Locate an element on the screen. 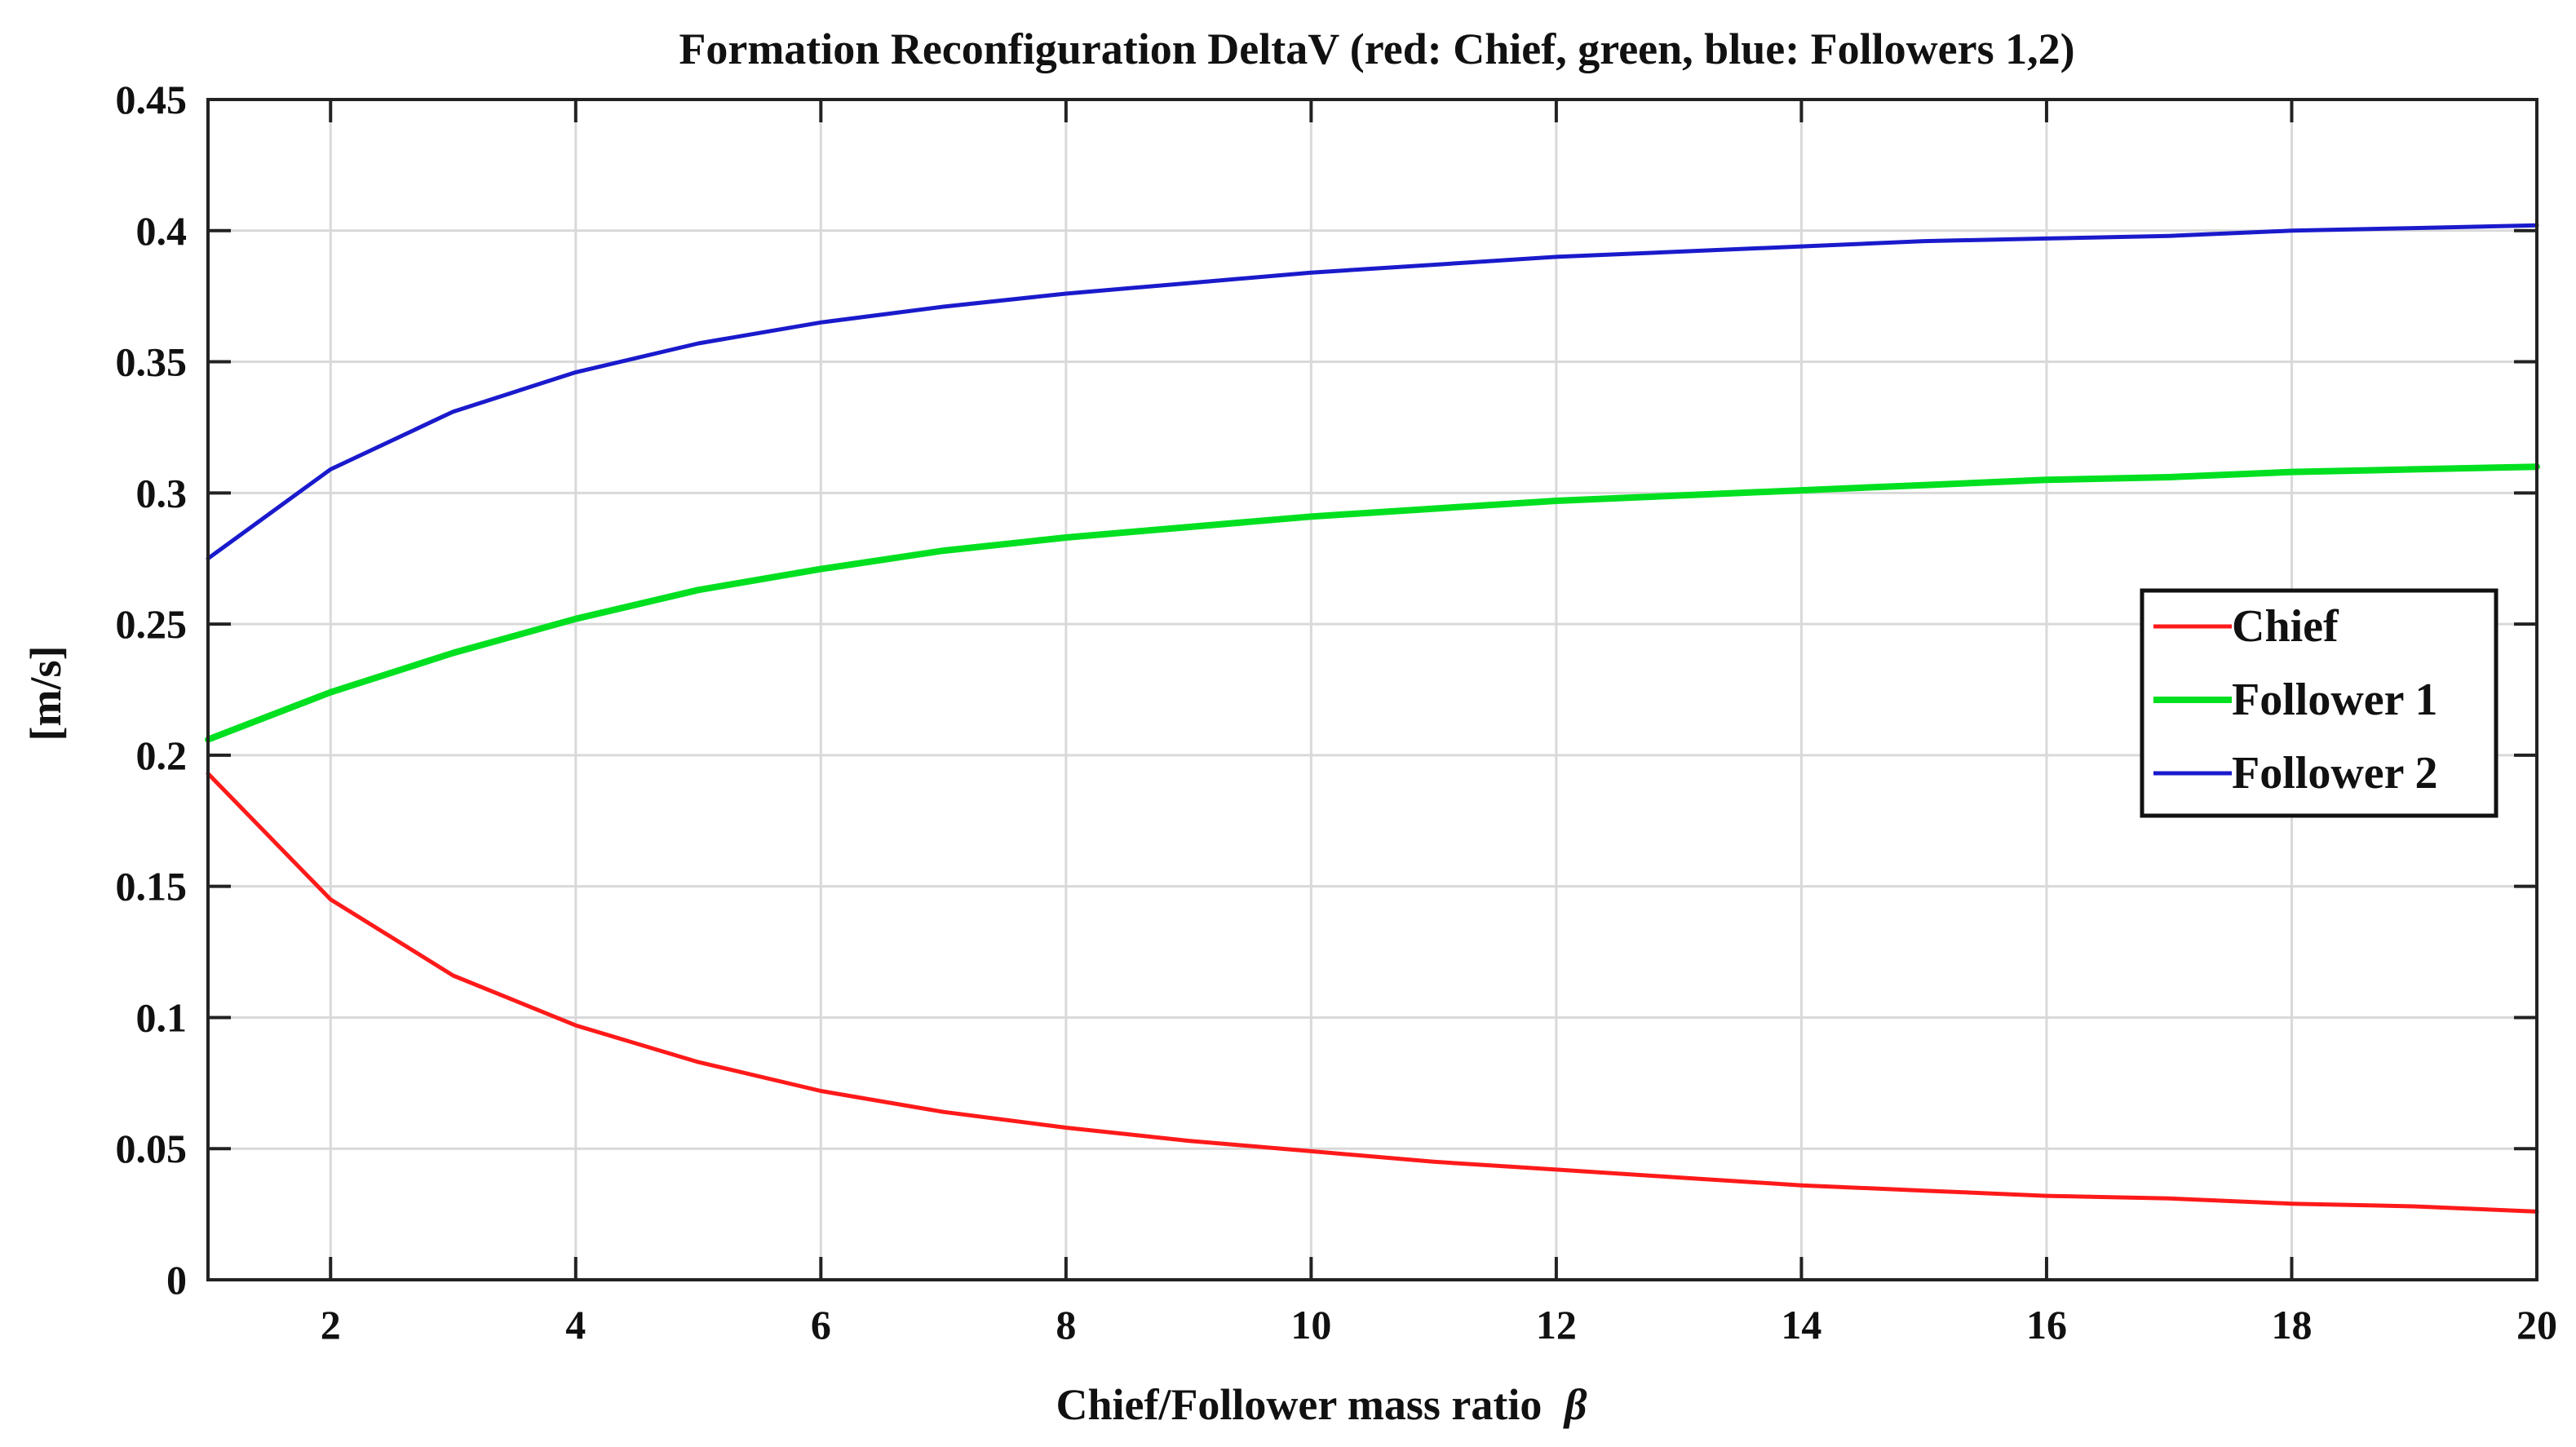  legend-label-follower-2: Follower 2 is located at coordinates (2334, 773).